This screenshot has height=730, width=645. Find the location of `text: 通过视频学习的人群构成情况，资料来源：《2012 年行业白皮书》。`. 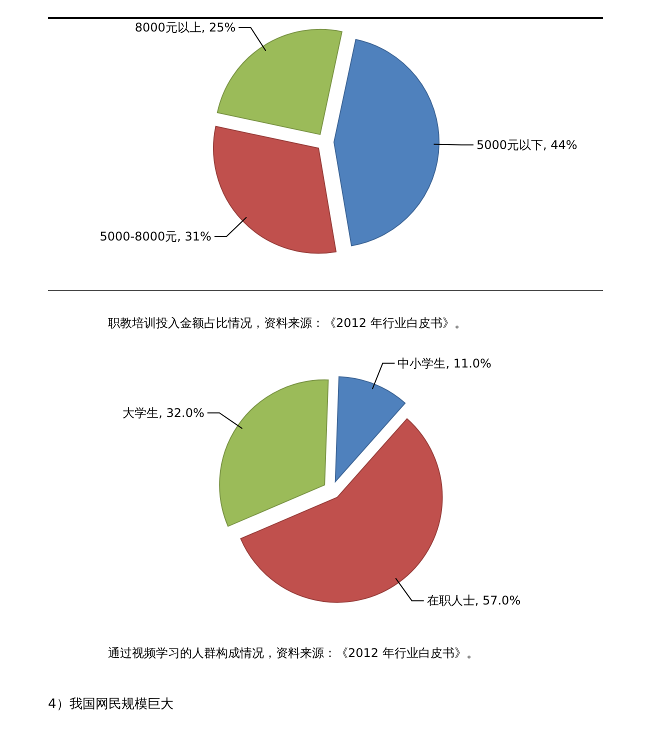

text: 通过视频学习的人群构成情况，资料来源：《2012 年行业白皮书》。 is located at coordinates (293, 653).